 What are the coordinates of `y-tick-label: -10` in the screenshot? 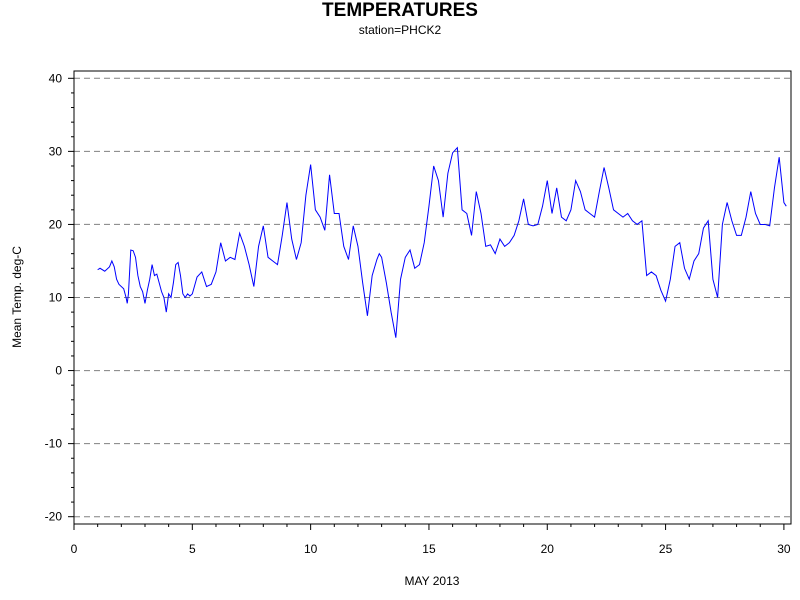 It's located at (54, 444).